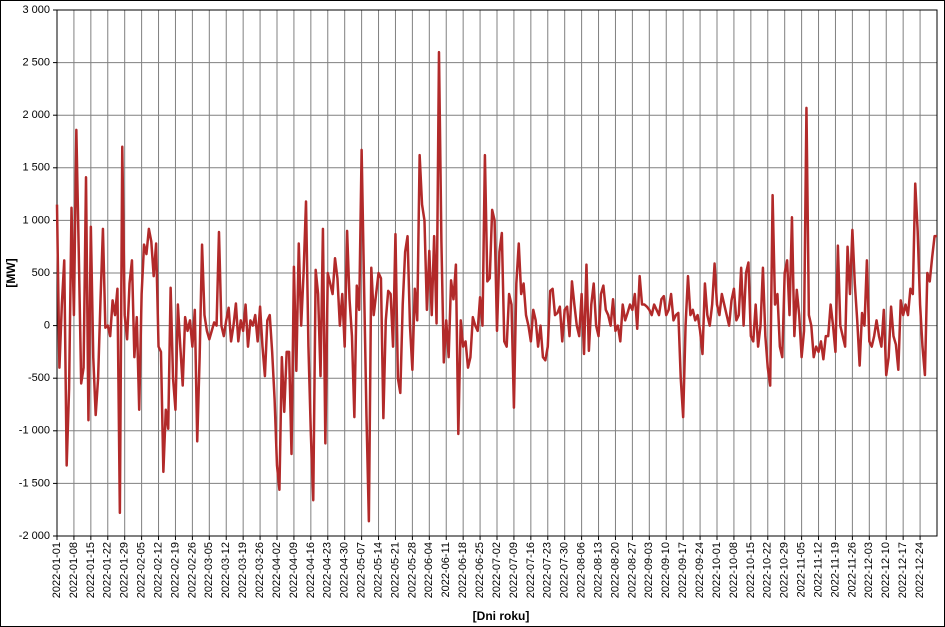  Describe the element at coordinates (717, 570) in the screenshot. I see `x-tick-label: 2022-10-01` at that location.